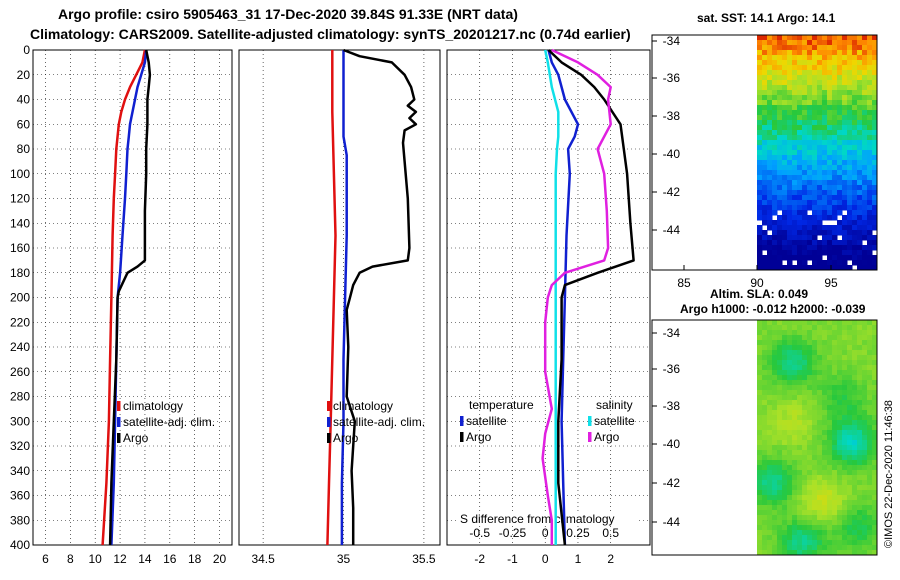 The image size is (900, 580). Describe the element at coordinates (889, 474) in the screenshot. I see `credit-text: ©IMOS 22-Dec-2020 11:46:38` at that location.